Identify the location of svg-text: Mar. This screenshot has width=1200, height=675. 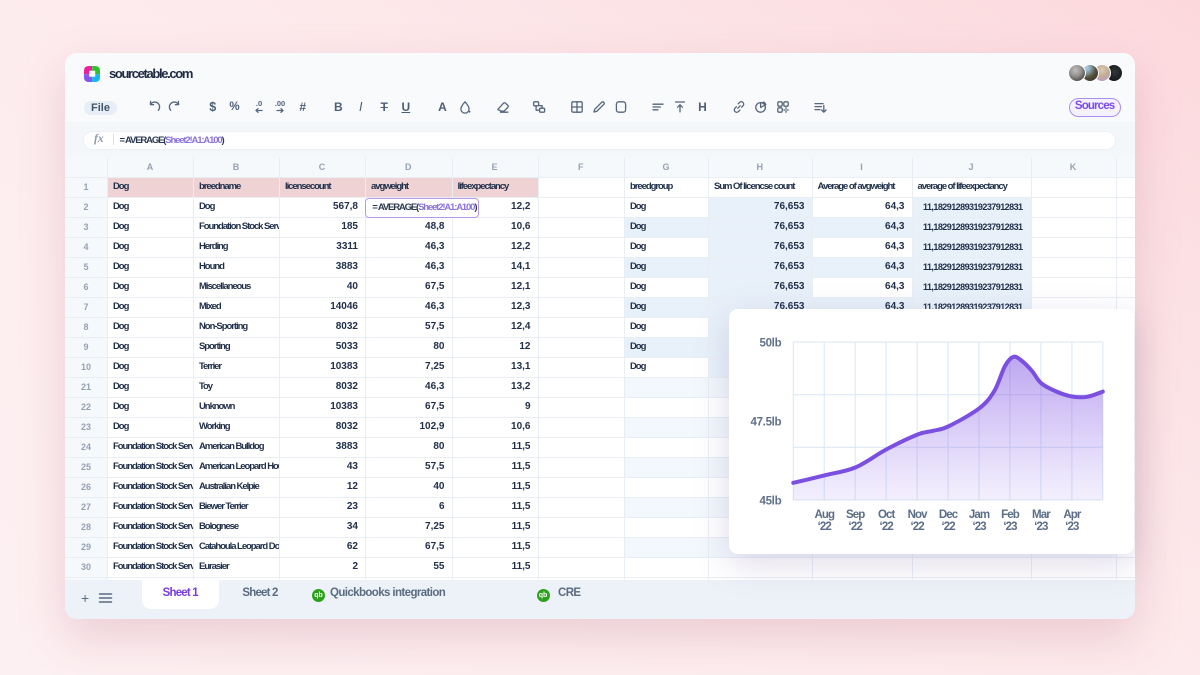
(1041, 515).